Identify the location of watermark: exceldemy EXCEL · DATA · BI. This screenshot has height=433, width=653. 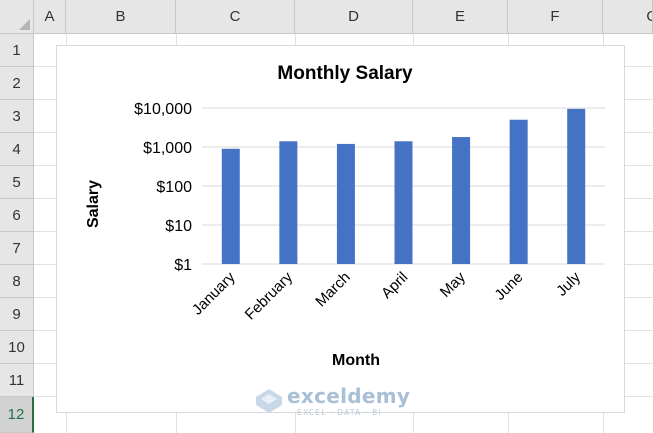
(331, 401).